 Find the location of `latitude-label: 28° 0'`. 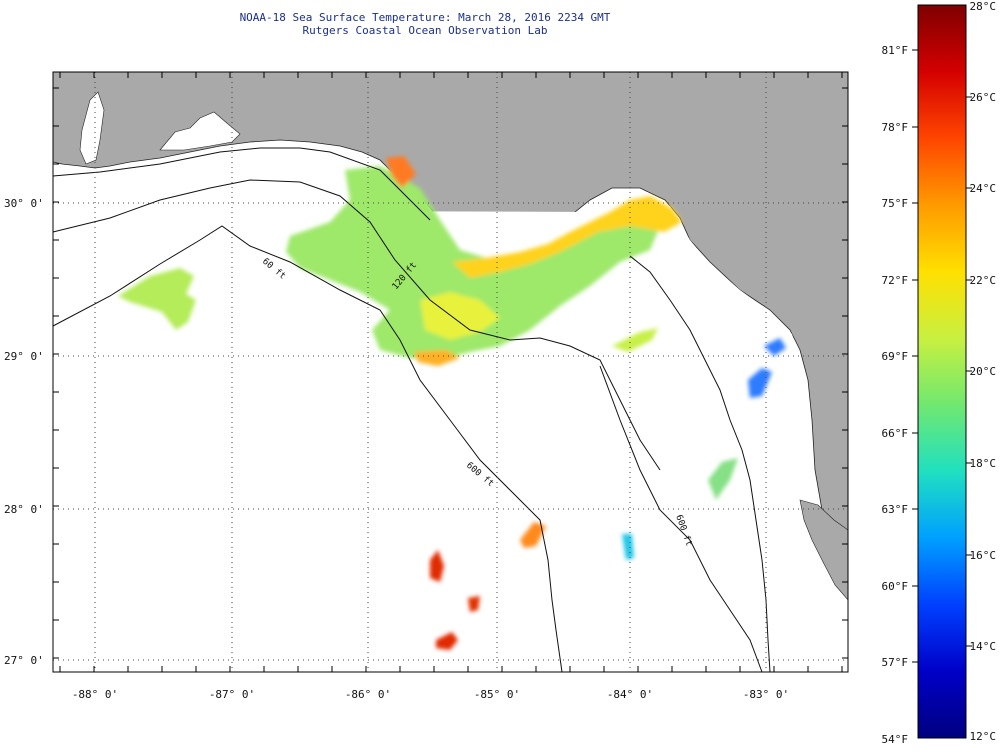

latitude-label: 28° 0' is located at coordinates (24, 509).